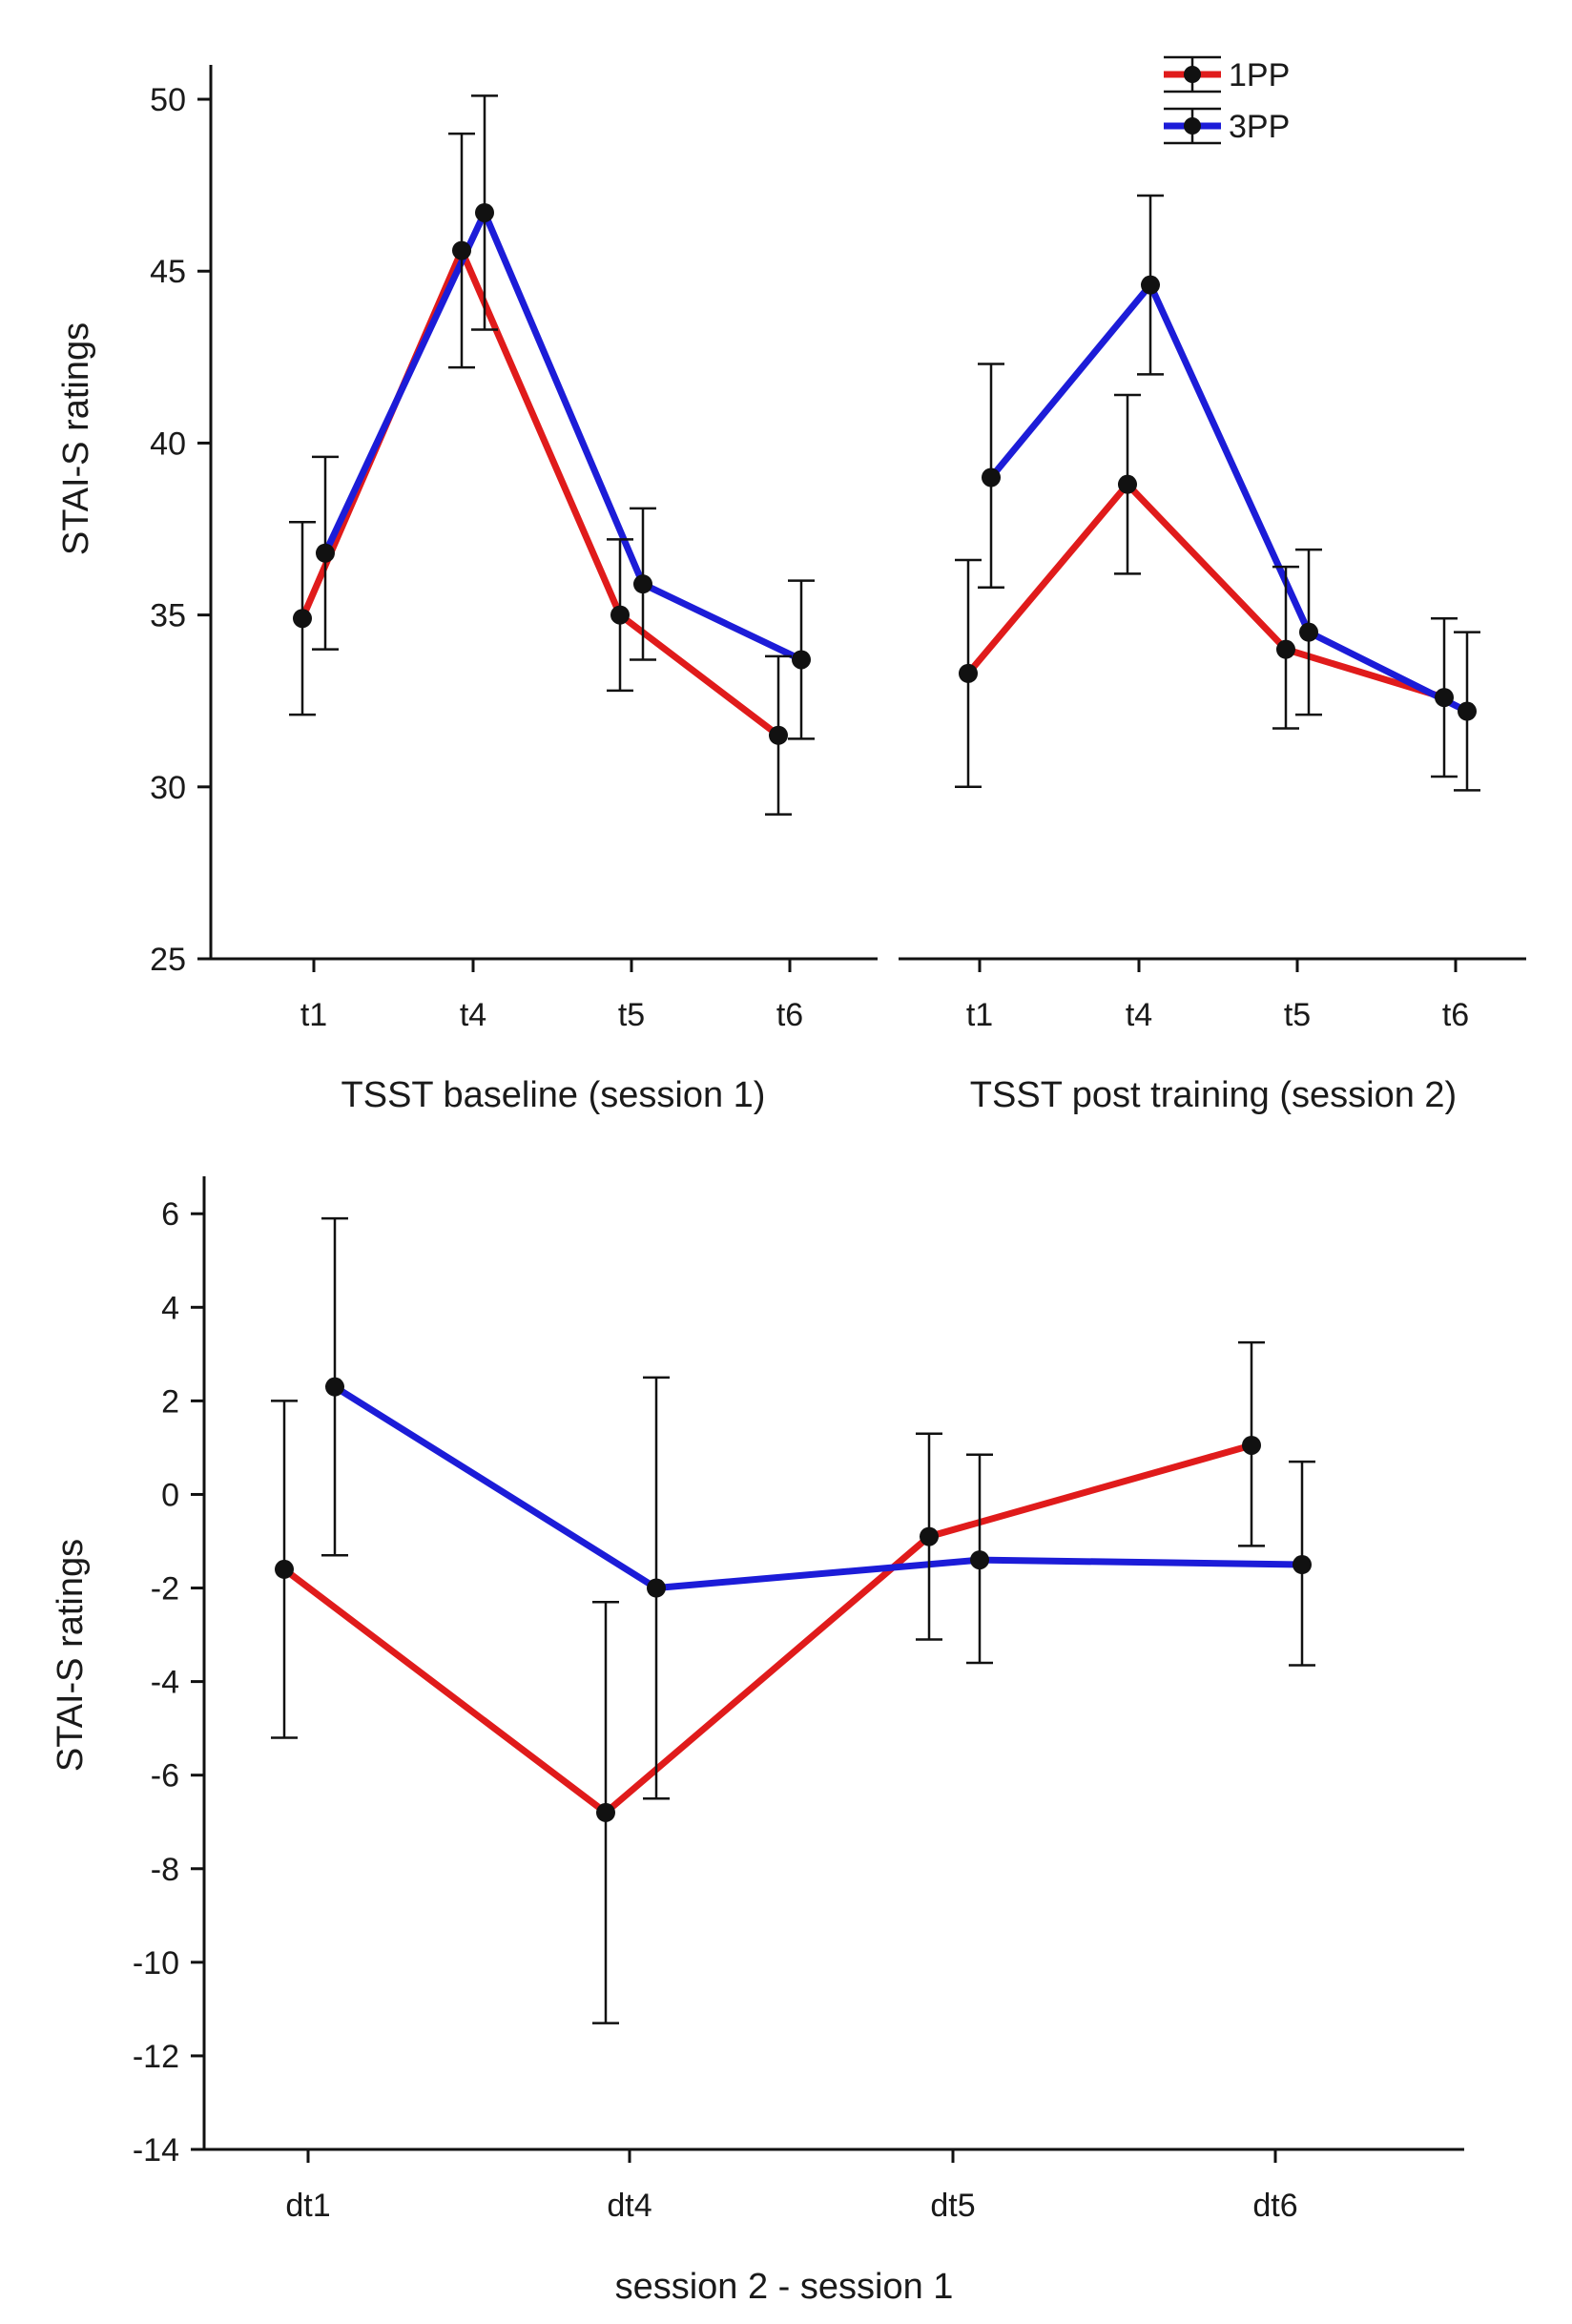 Image resolution: width=1572 pixels, height=2324 pixels. What do you see at coordinates (168, 272) in the screenshot?
I see `y-tick-label: 45` at bounding box center [168, 272].